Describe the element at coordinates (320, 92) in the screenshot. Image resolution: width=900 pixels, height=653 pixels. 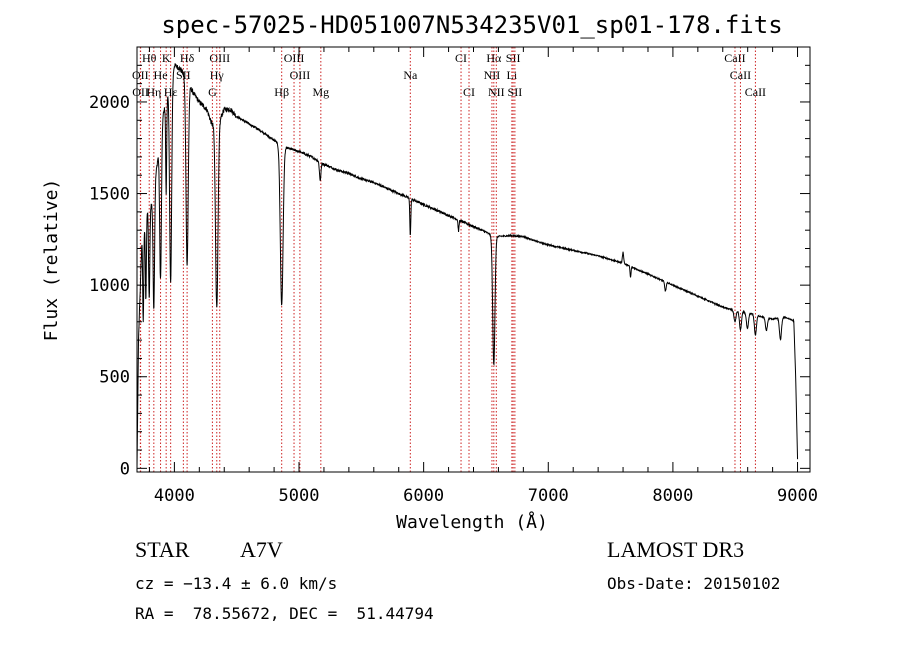
I see `line-marker-label: Mg` at that location.